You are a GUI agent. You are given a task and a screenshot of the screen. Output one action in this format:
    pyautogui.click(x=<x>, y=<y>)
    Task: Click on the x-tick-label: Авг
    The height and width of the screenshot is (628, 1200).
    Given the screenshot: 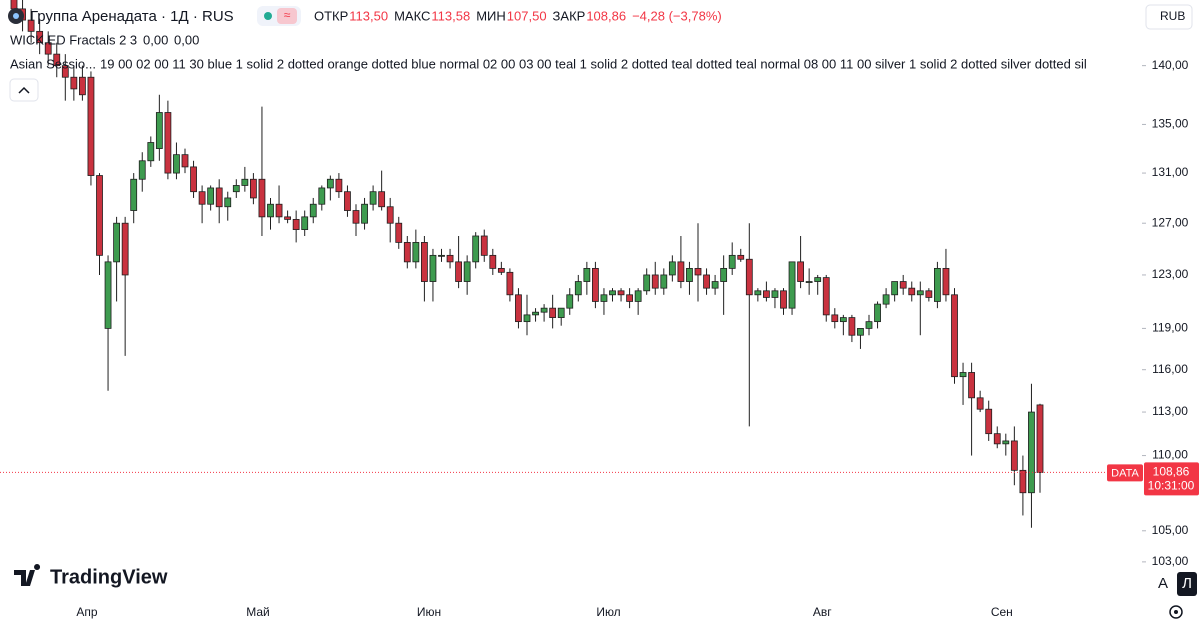 What is the action you would take?
    pyautogui.click(x=822, y=612)
    